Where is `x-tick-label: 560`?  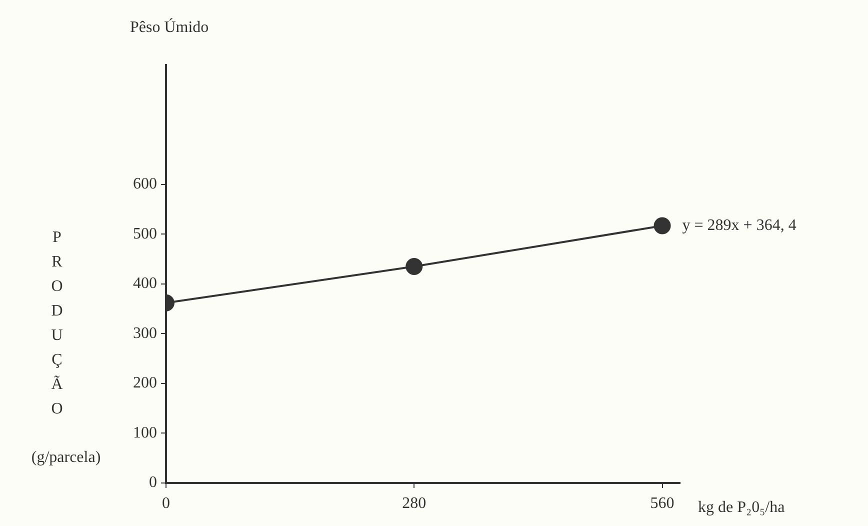 x-tick-label: 560 is located at coordinates (662, 503).